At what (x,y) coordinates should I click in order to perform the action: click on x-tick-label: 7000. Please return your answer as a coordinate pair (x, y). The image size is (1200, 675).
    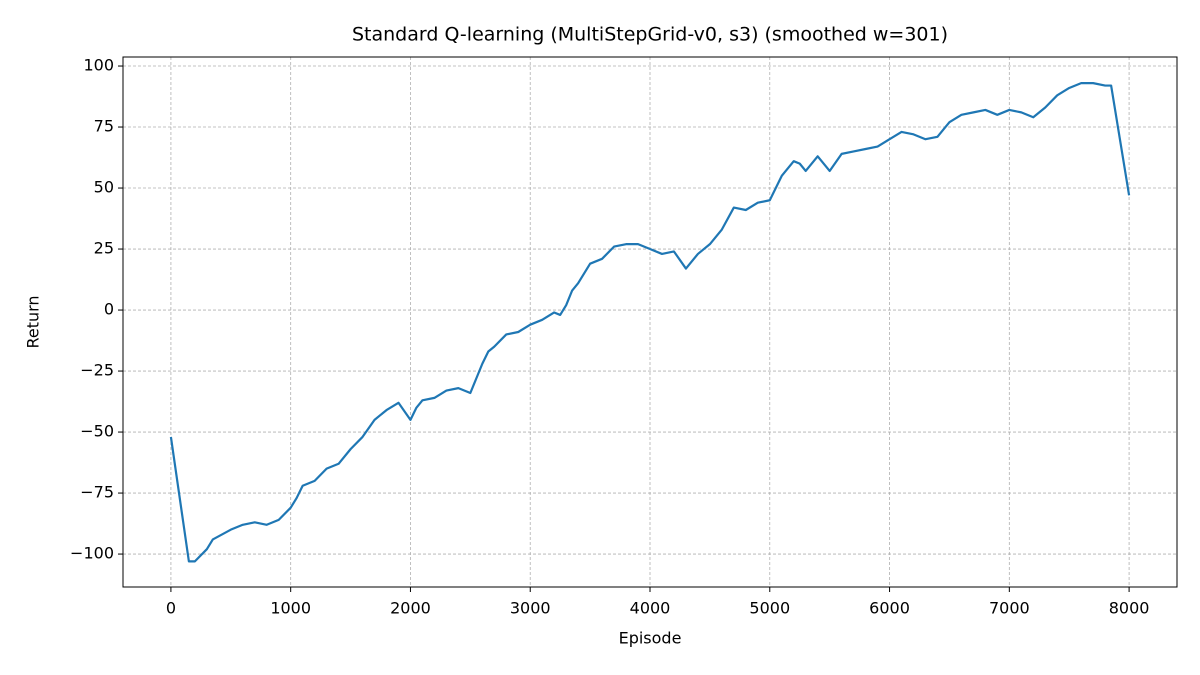
    Looking at the image, I should click on (1009, 608).